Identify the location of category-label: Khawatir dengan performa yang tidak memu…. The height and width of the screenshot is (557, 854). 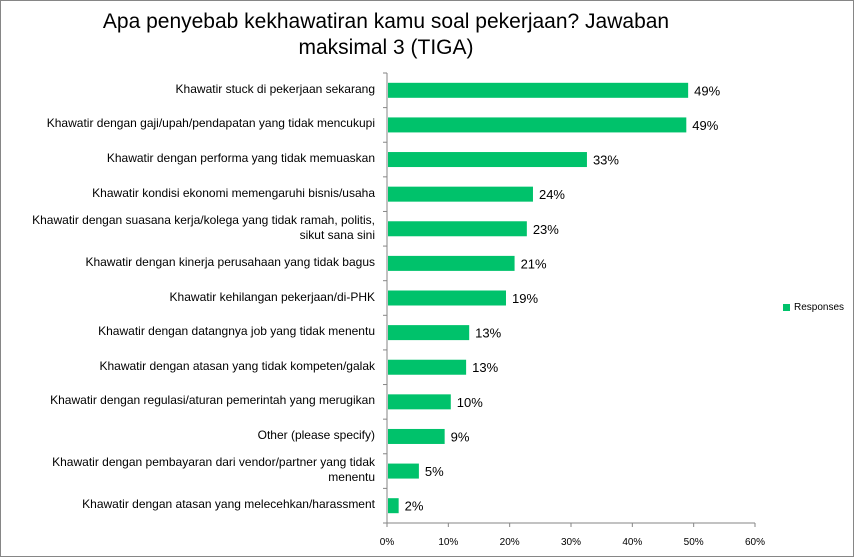
(240, 158).